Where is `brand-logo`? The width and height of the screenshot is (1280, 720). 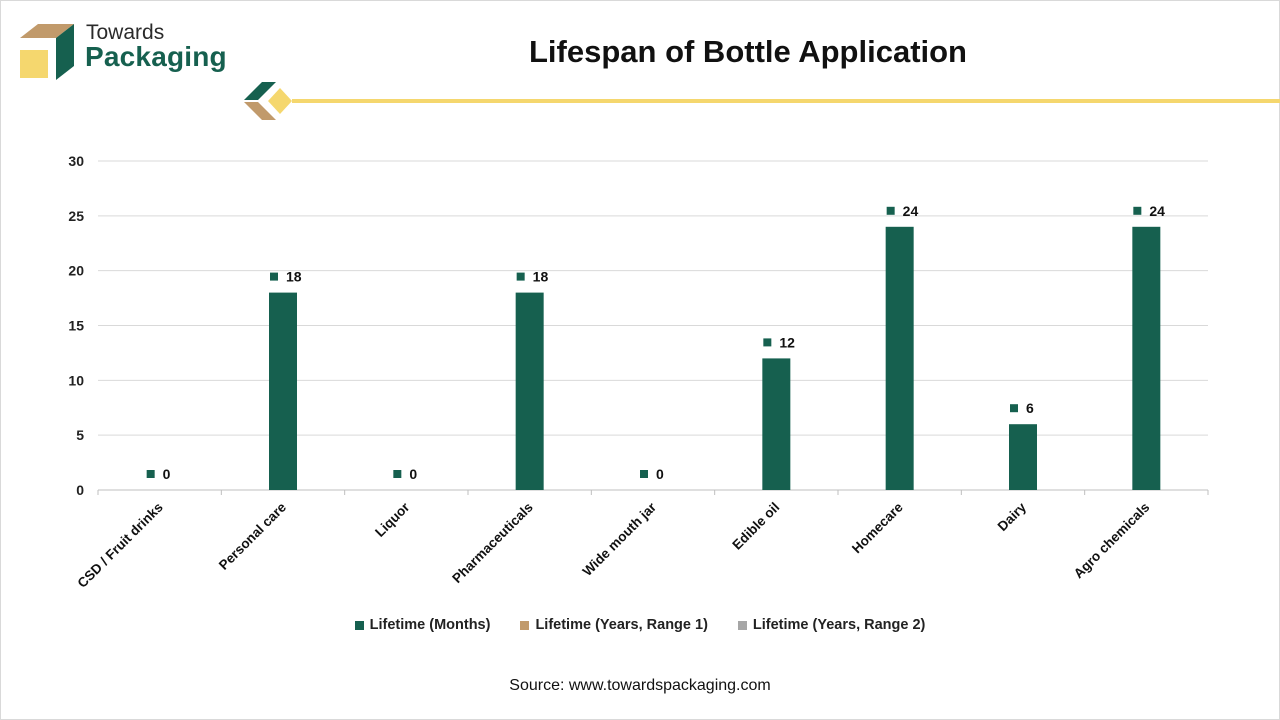
brand-logo is located at coordinates (131, 53).